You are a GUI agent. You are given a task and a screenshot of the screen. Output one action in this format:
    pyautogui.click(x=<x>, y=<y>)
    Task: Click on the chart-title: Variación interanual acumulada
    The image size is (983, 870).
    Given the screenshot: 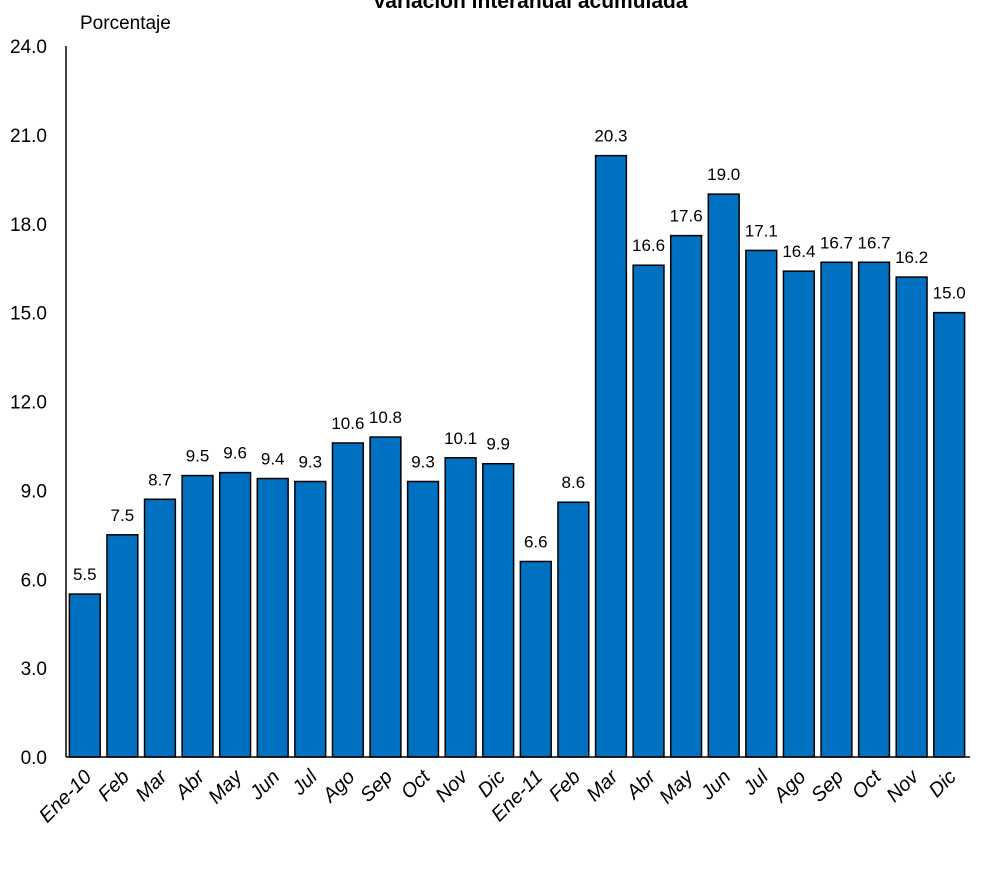 What is the action you would take?
    pyautogui.click(x=529, y=6)
    